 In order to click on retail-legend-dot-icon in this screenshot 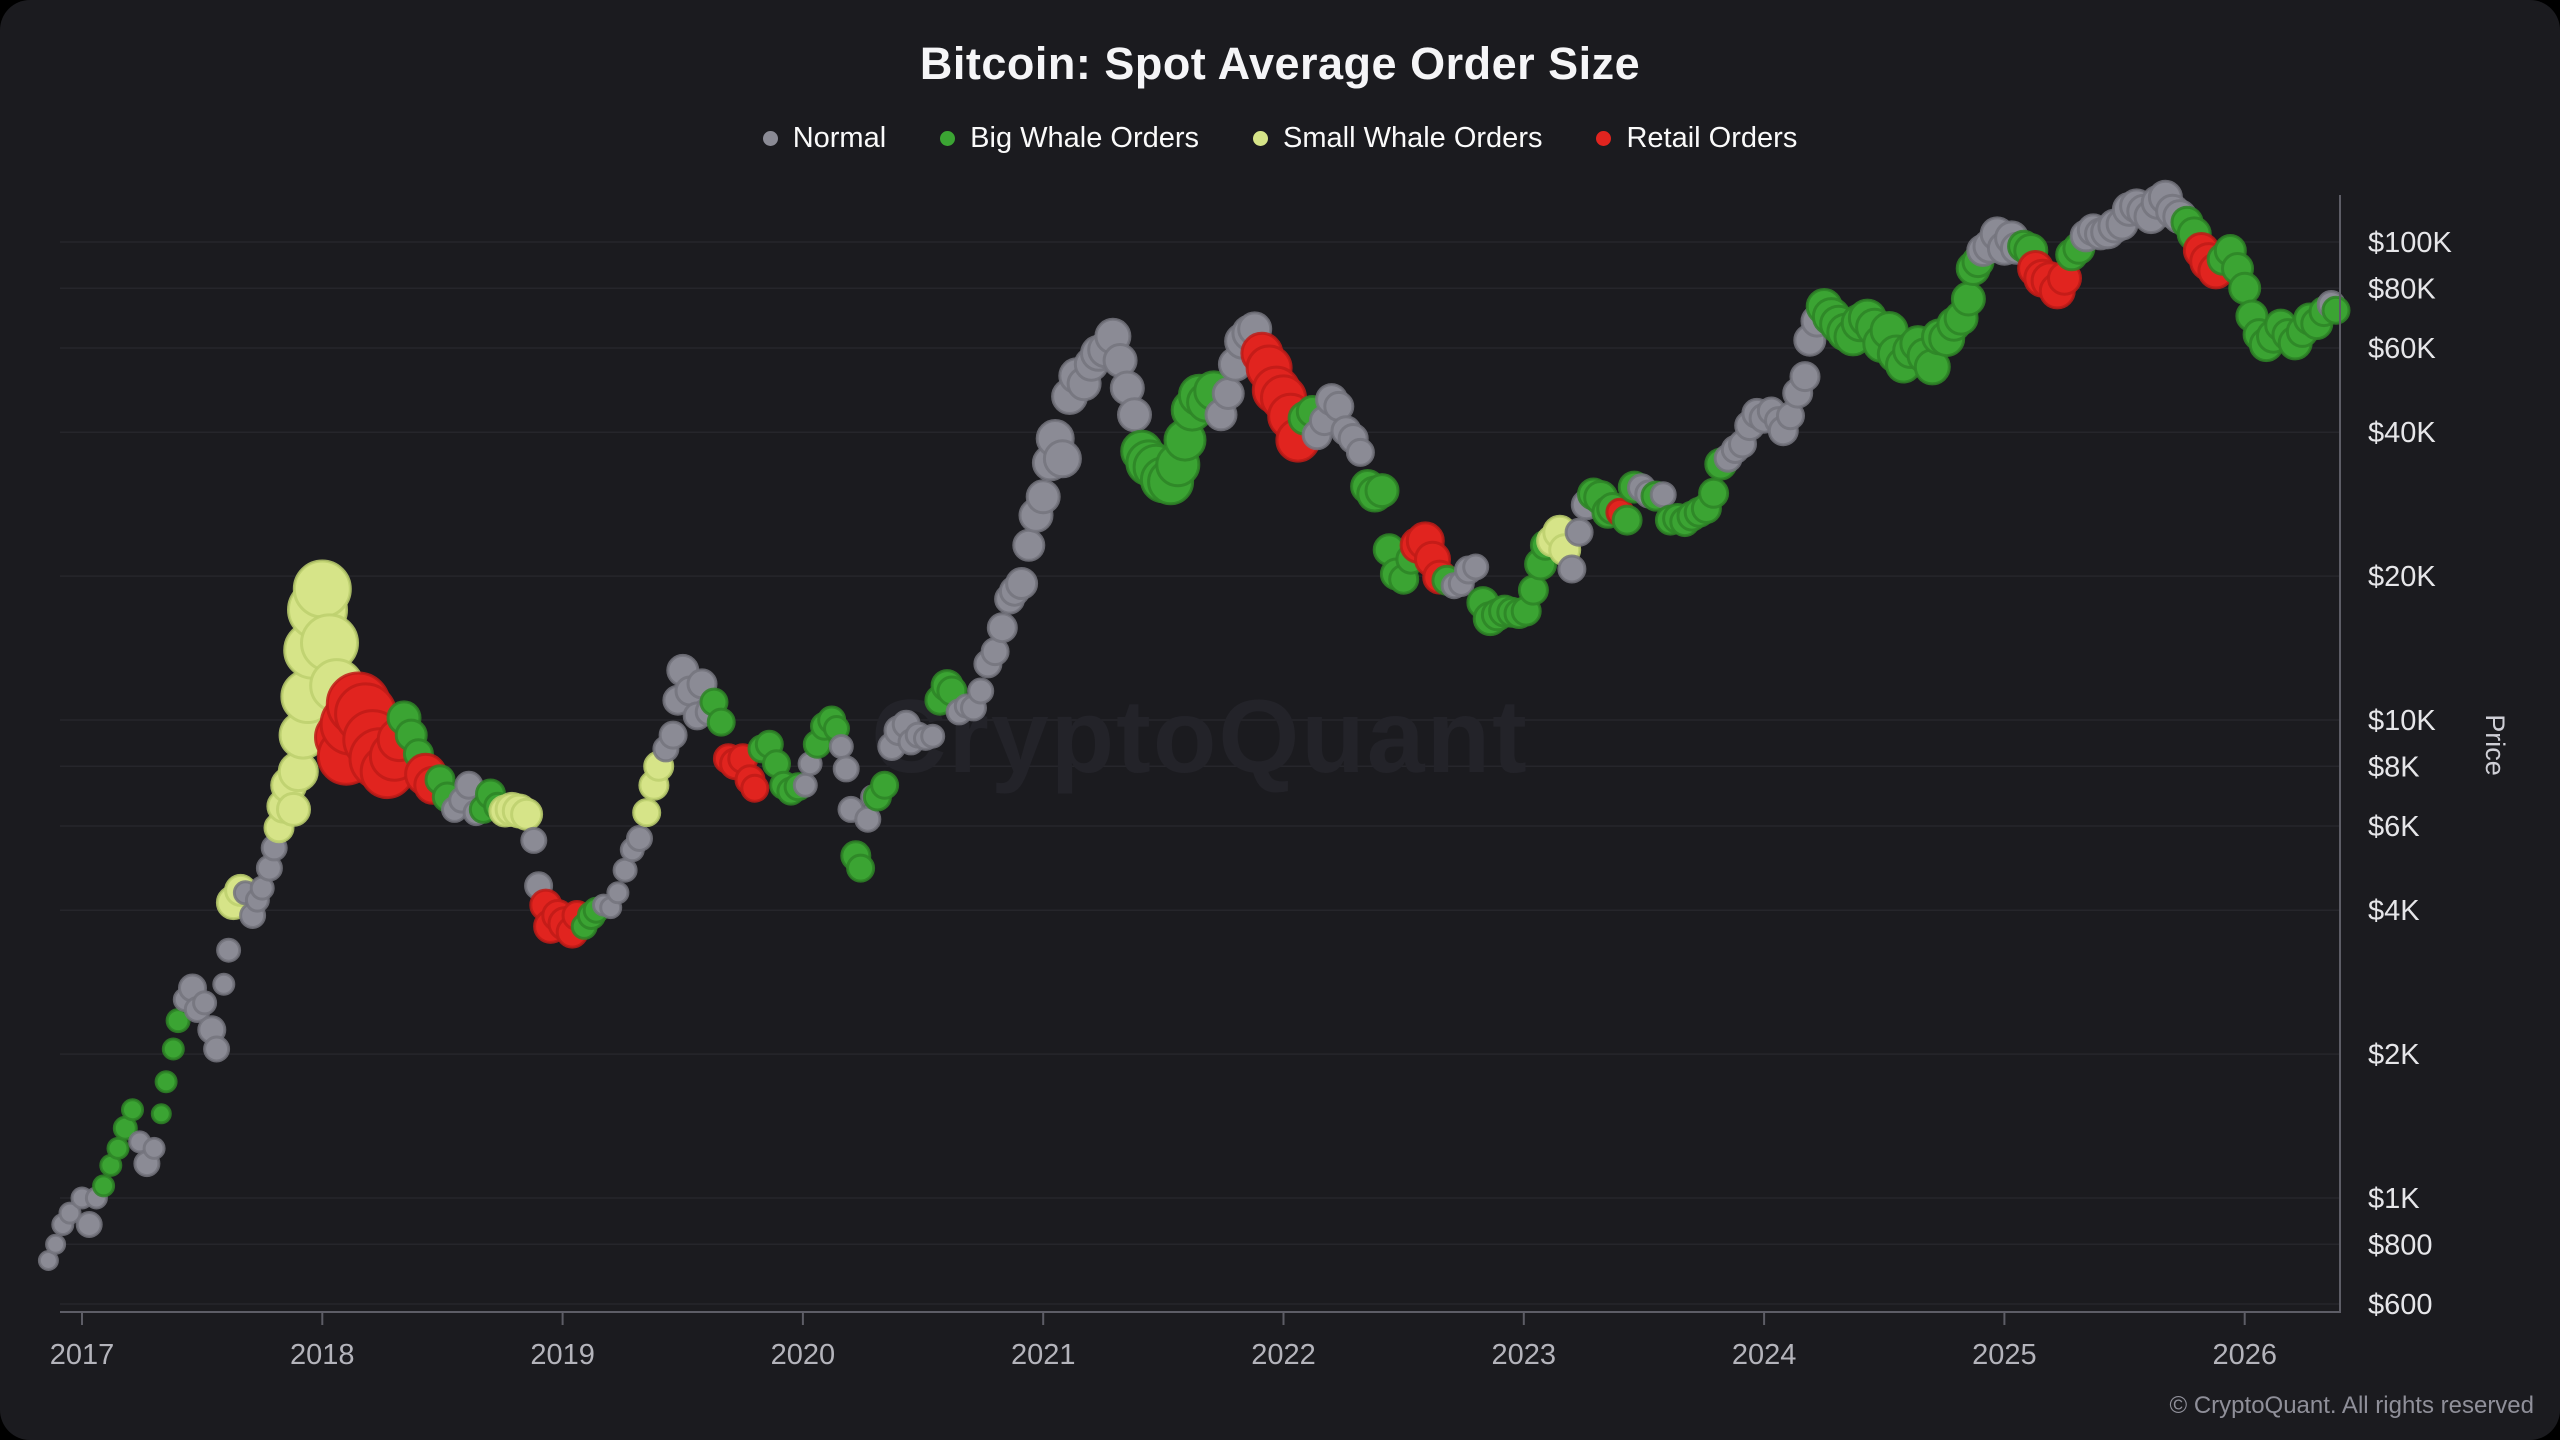, I will do `click(1604, 138)`.